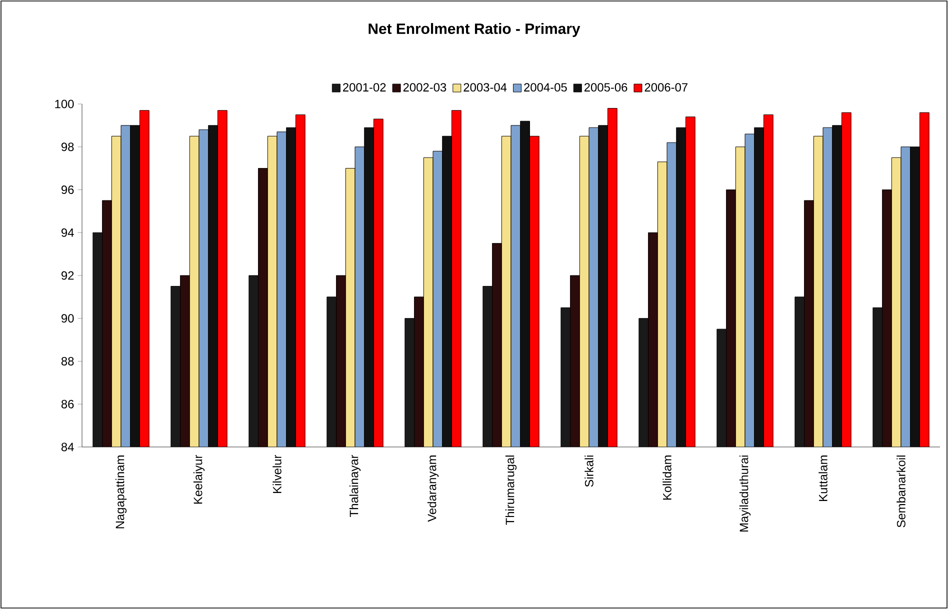 The width and height of the screenshot is (948, 609). What do you see at coordinates (433, 489) in the screenshot?
I see `x-tick-label: Vedaranyam` at bounding box center [433, 489].